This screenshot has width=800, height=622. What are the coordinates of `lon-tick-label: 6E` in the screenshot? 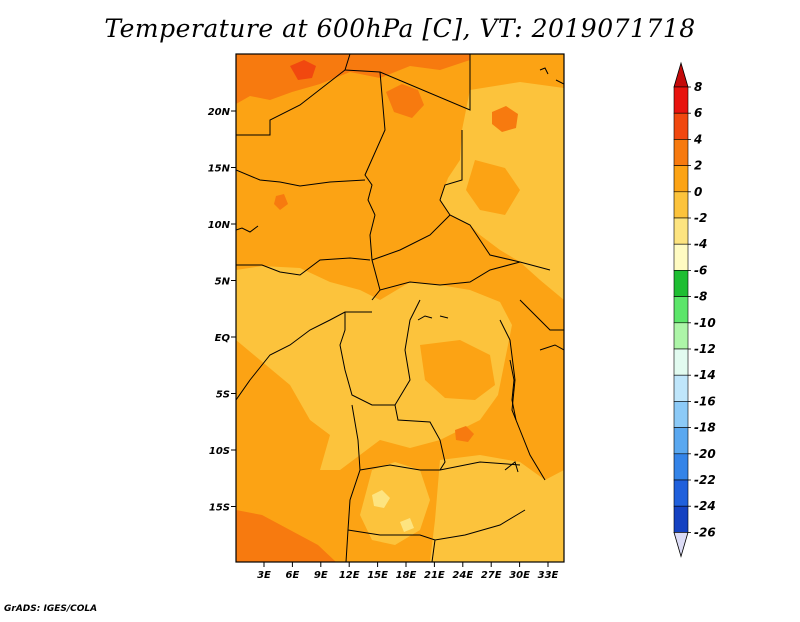 It's located at (293, 575).